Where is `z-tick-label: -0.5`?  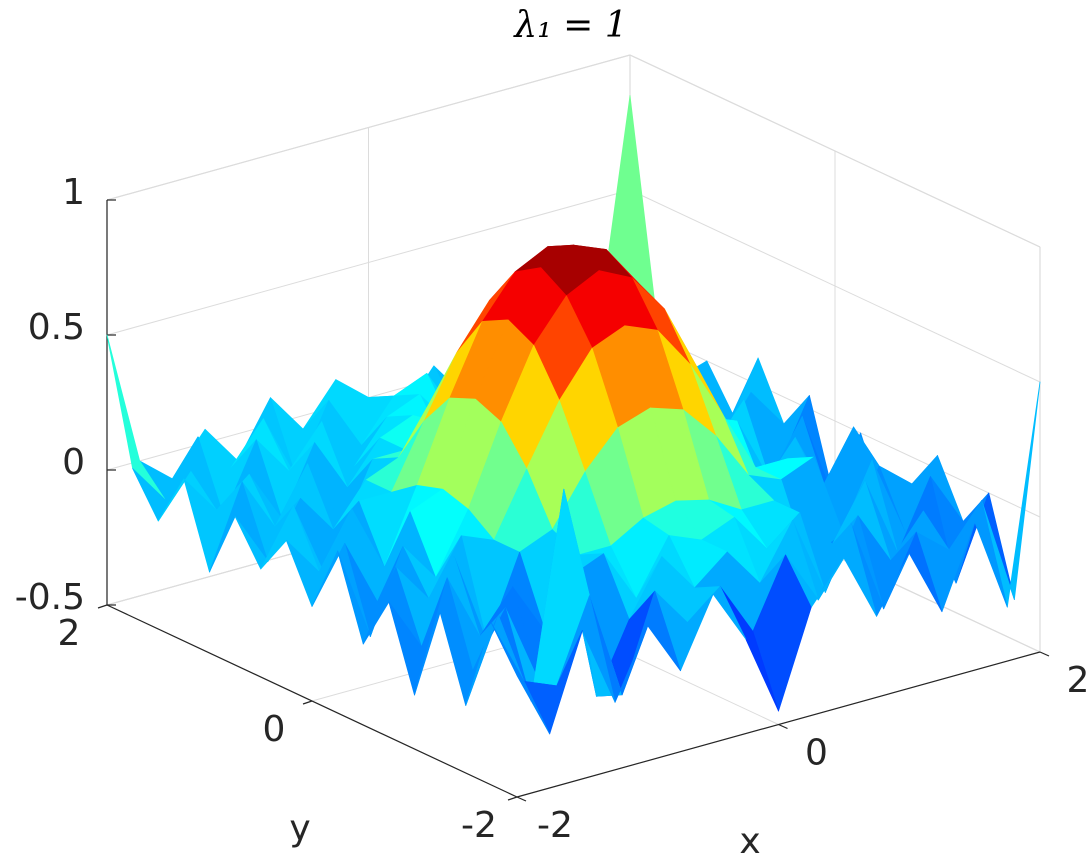
z-tick-label: -0.5 is located at coordinates (50, 597).